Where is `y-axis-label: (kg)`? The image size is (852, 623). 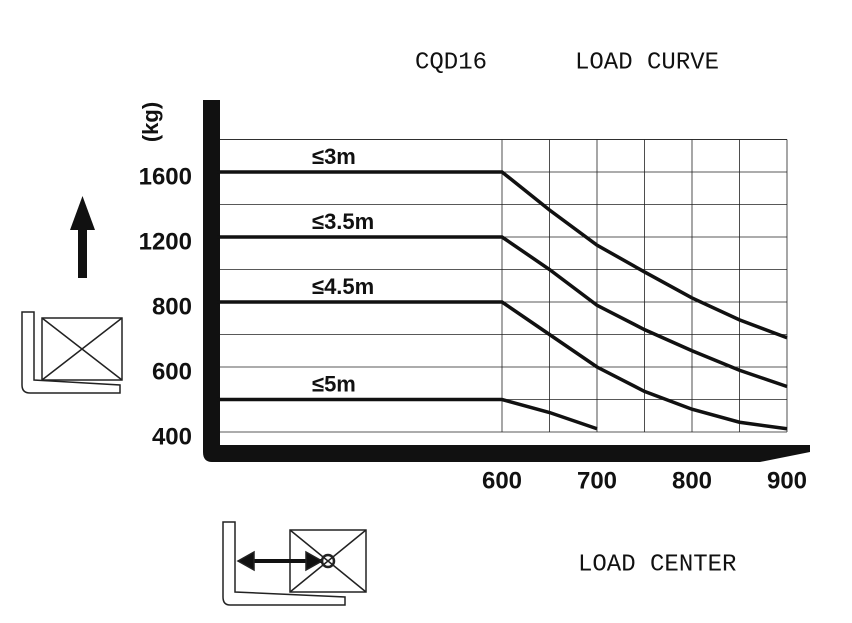 y-axis-label: (kg) is located at coordinates (150, 122).